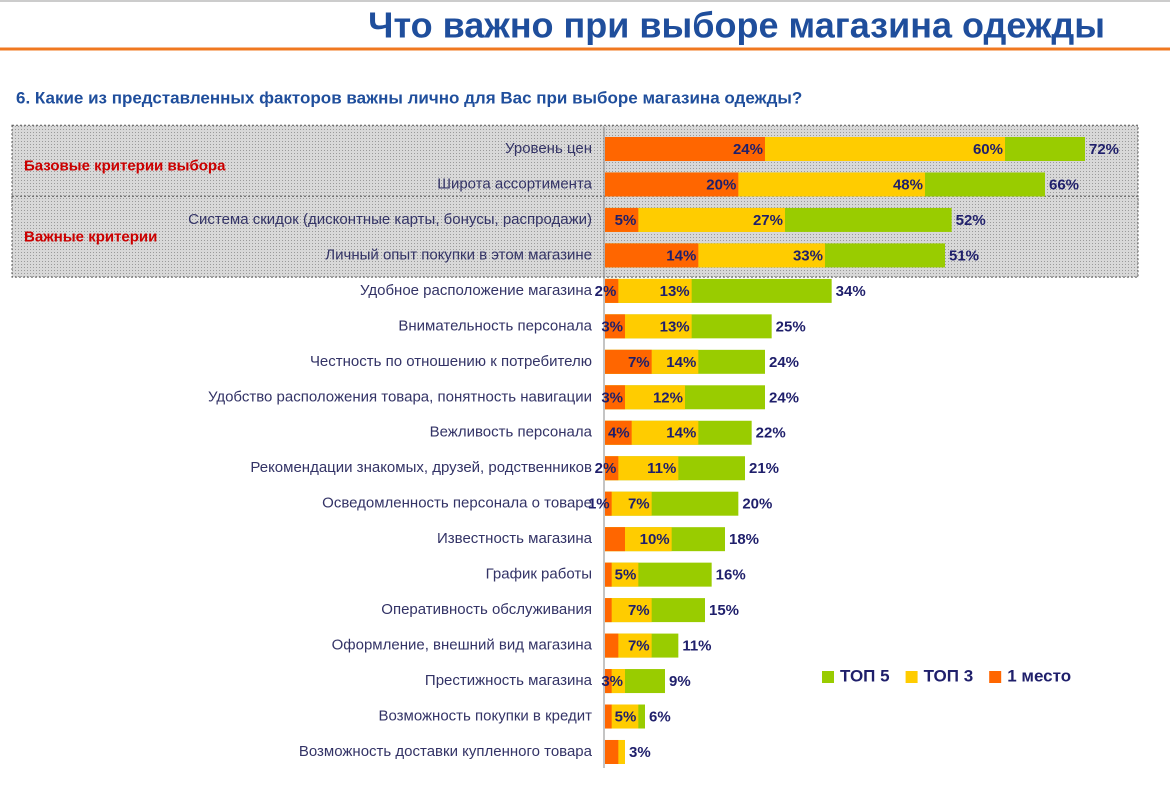  What do you see at coordinates (655, 539) in the screenshot?
I see `value-label: 10%` at bounding box center [655, 539].